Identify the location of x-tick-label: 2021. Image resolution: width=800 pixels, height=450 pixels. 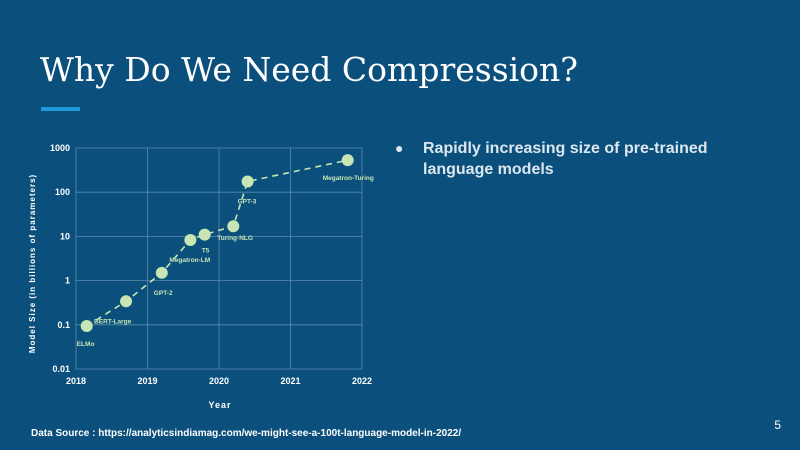
(290, 381).